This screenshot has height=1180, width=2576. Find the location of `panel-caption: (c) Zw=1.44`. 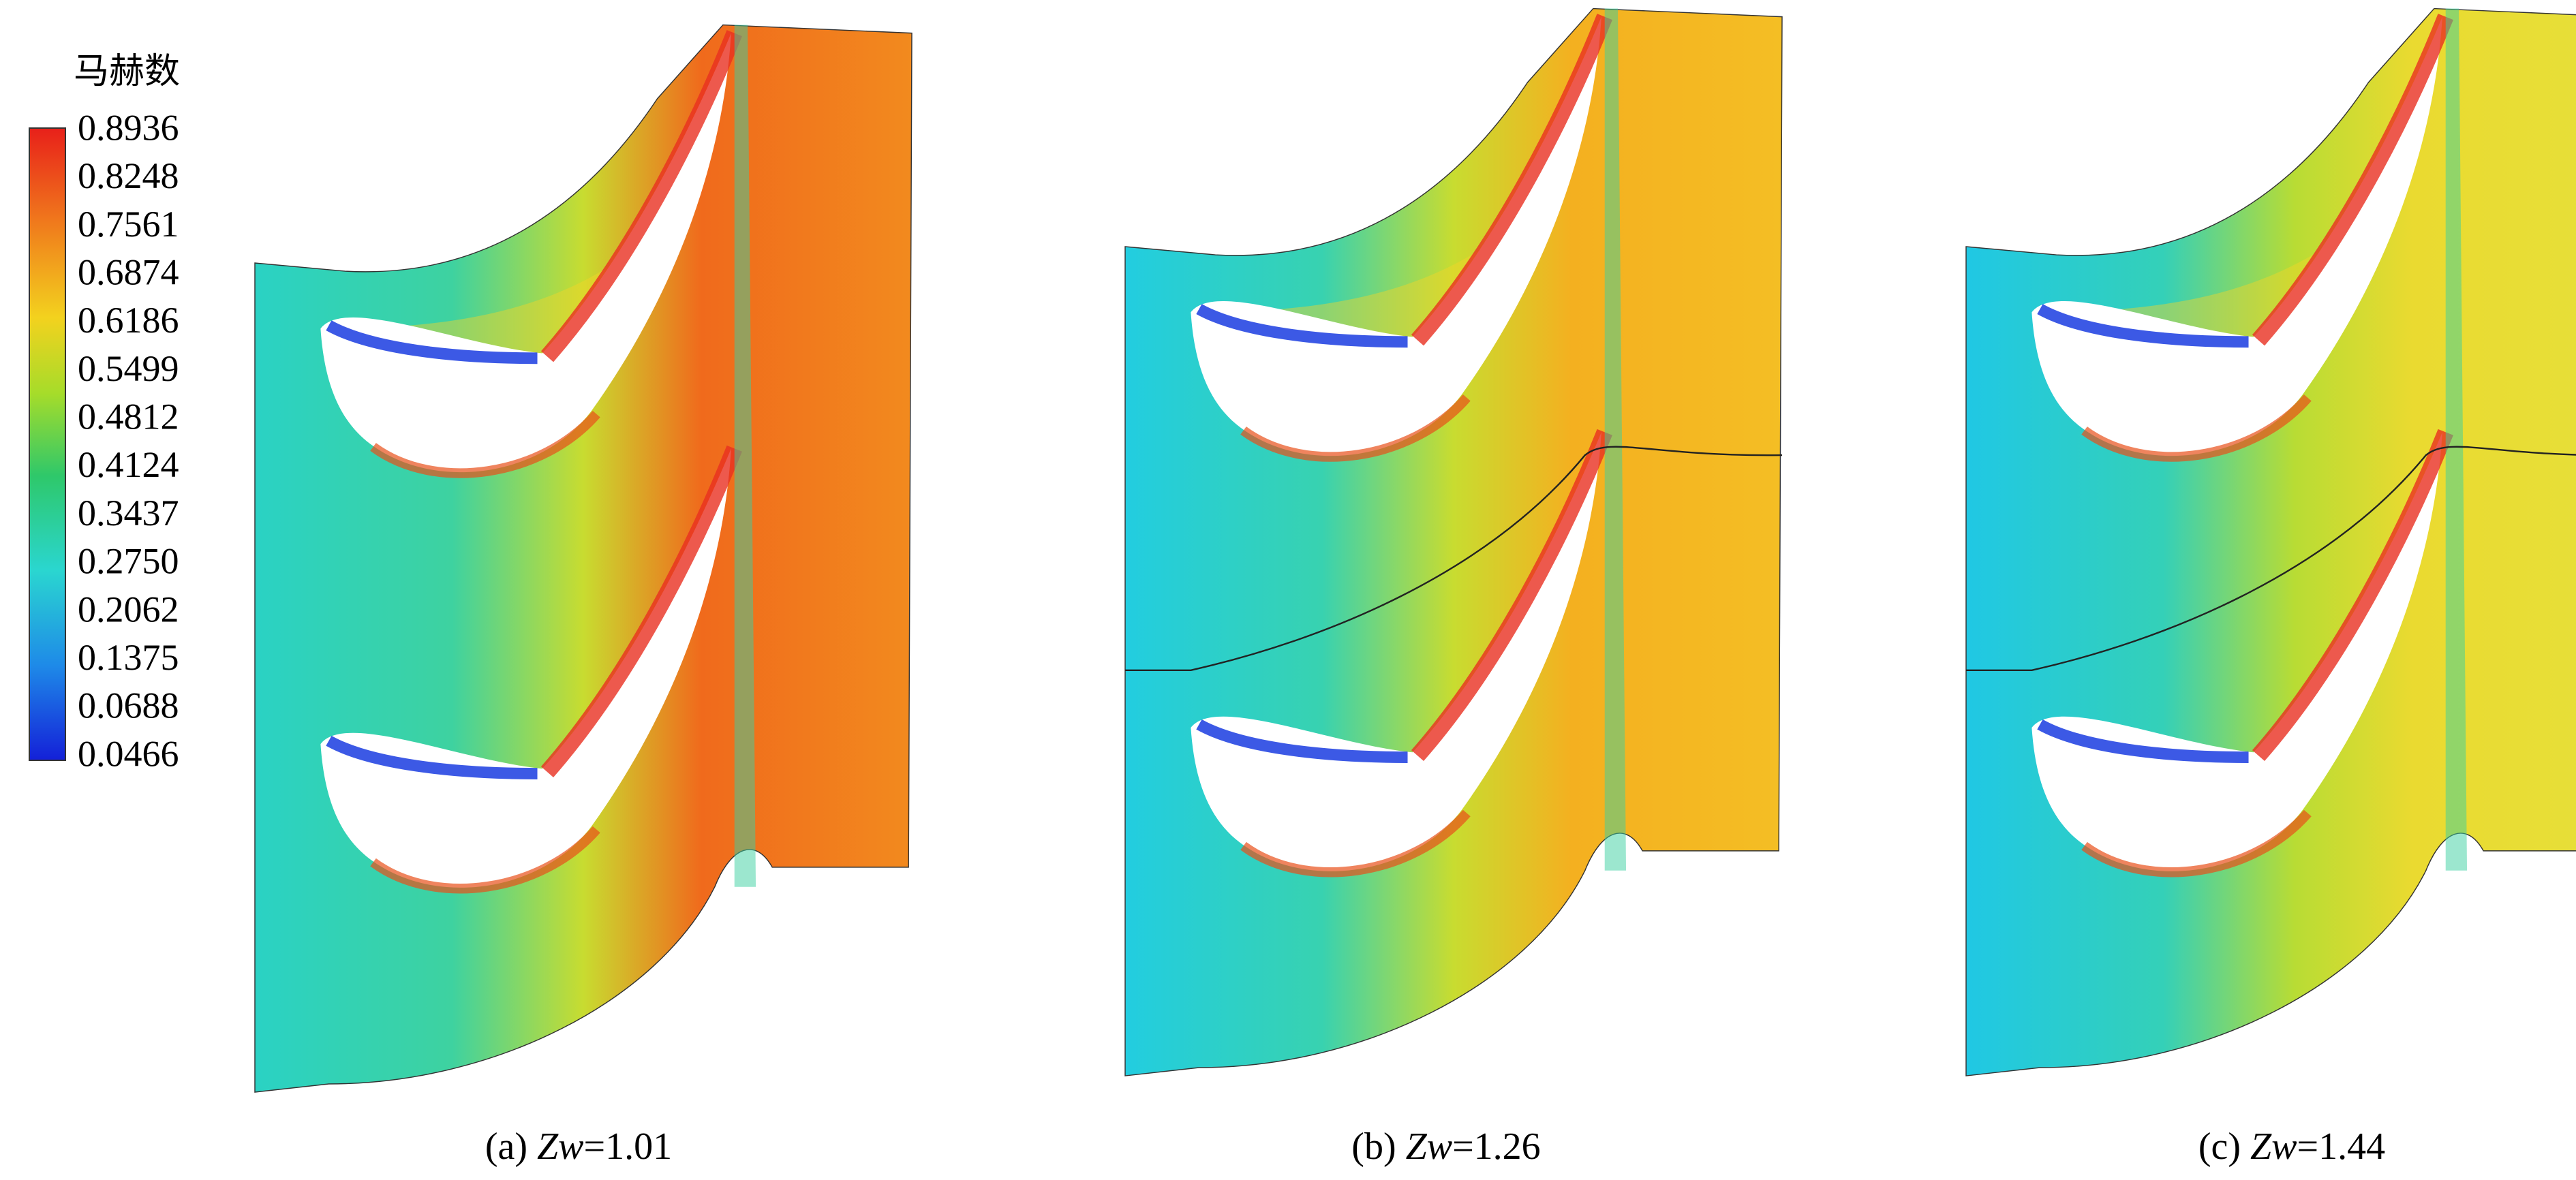

panel-caption: (c) Zw=1.44 is located at coordinates (2291, 1146).